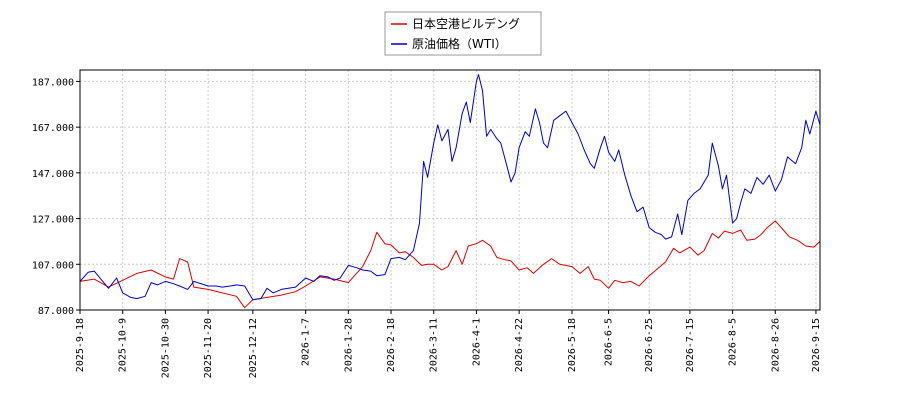 Image resolution: width=900 pixels, height=400 pixels. Describe the element at coordinates (775, 345) in the screenshot. I see `x-tick-label: 2026-8-26` at that location.